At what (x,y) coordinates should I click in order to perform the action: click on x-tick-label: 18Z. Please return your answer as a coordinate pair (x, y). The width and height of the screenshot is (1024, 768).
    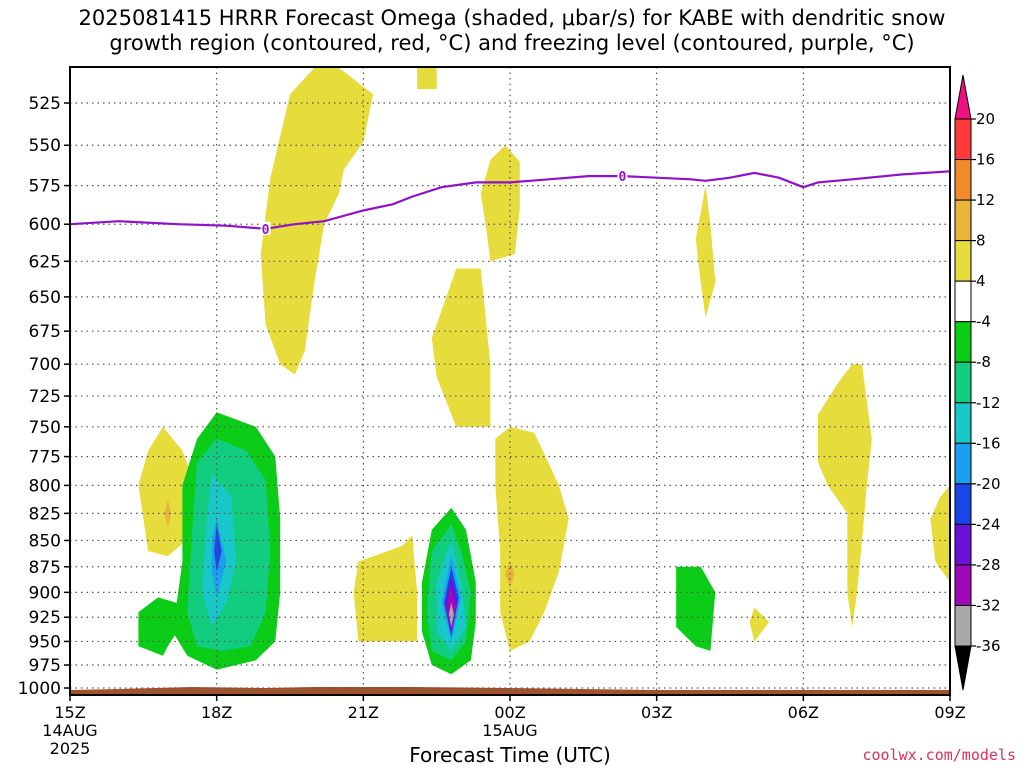
    Looking at the image, I should click on (216, 712).